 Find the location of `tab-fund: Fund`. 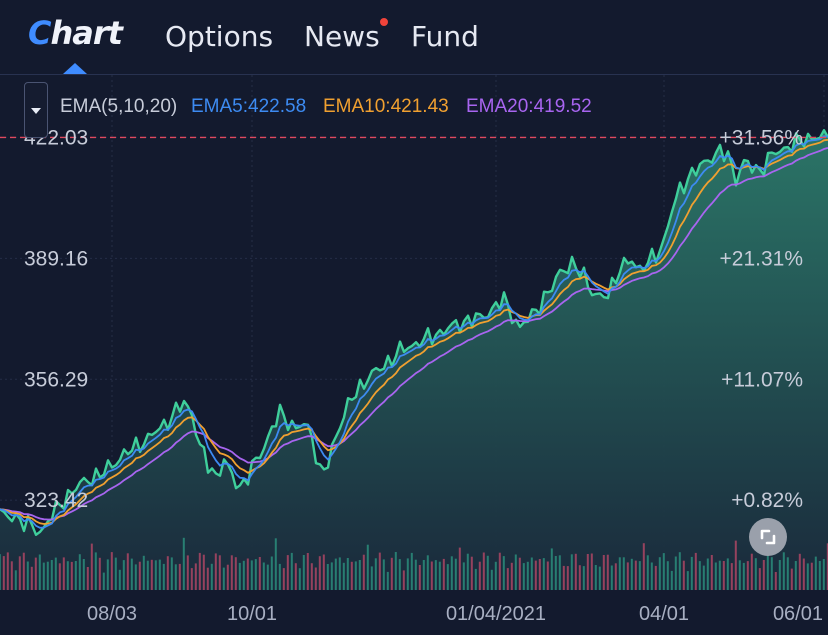

tab-fund: Fund is located at coordinates (445, 36).